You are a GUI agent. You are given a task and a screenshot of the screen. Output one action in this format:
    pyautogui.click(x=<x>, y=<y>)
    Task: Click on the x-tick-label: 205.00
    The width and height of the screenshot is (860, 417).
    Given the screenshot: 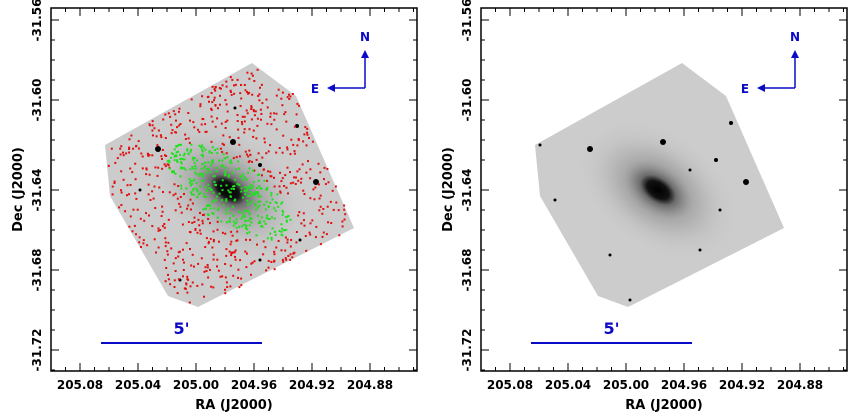 What is the action you would take?
    pyautogui.click(x=196, y=385)
    